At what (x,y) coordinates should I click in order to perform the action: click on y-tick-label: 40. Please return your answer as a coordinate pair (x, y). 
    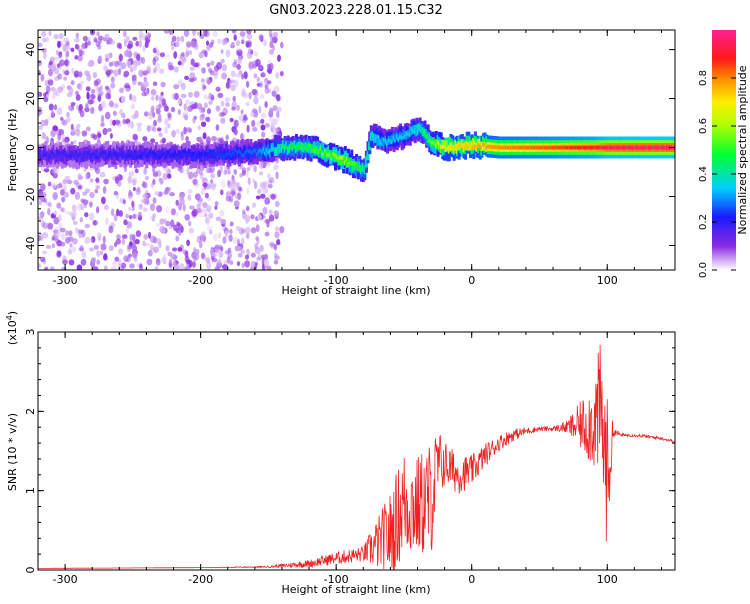
    Looking at the image, I should click on (30, 50).